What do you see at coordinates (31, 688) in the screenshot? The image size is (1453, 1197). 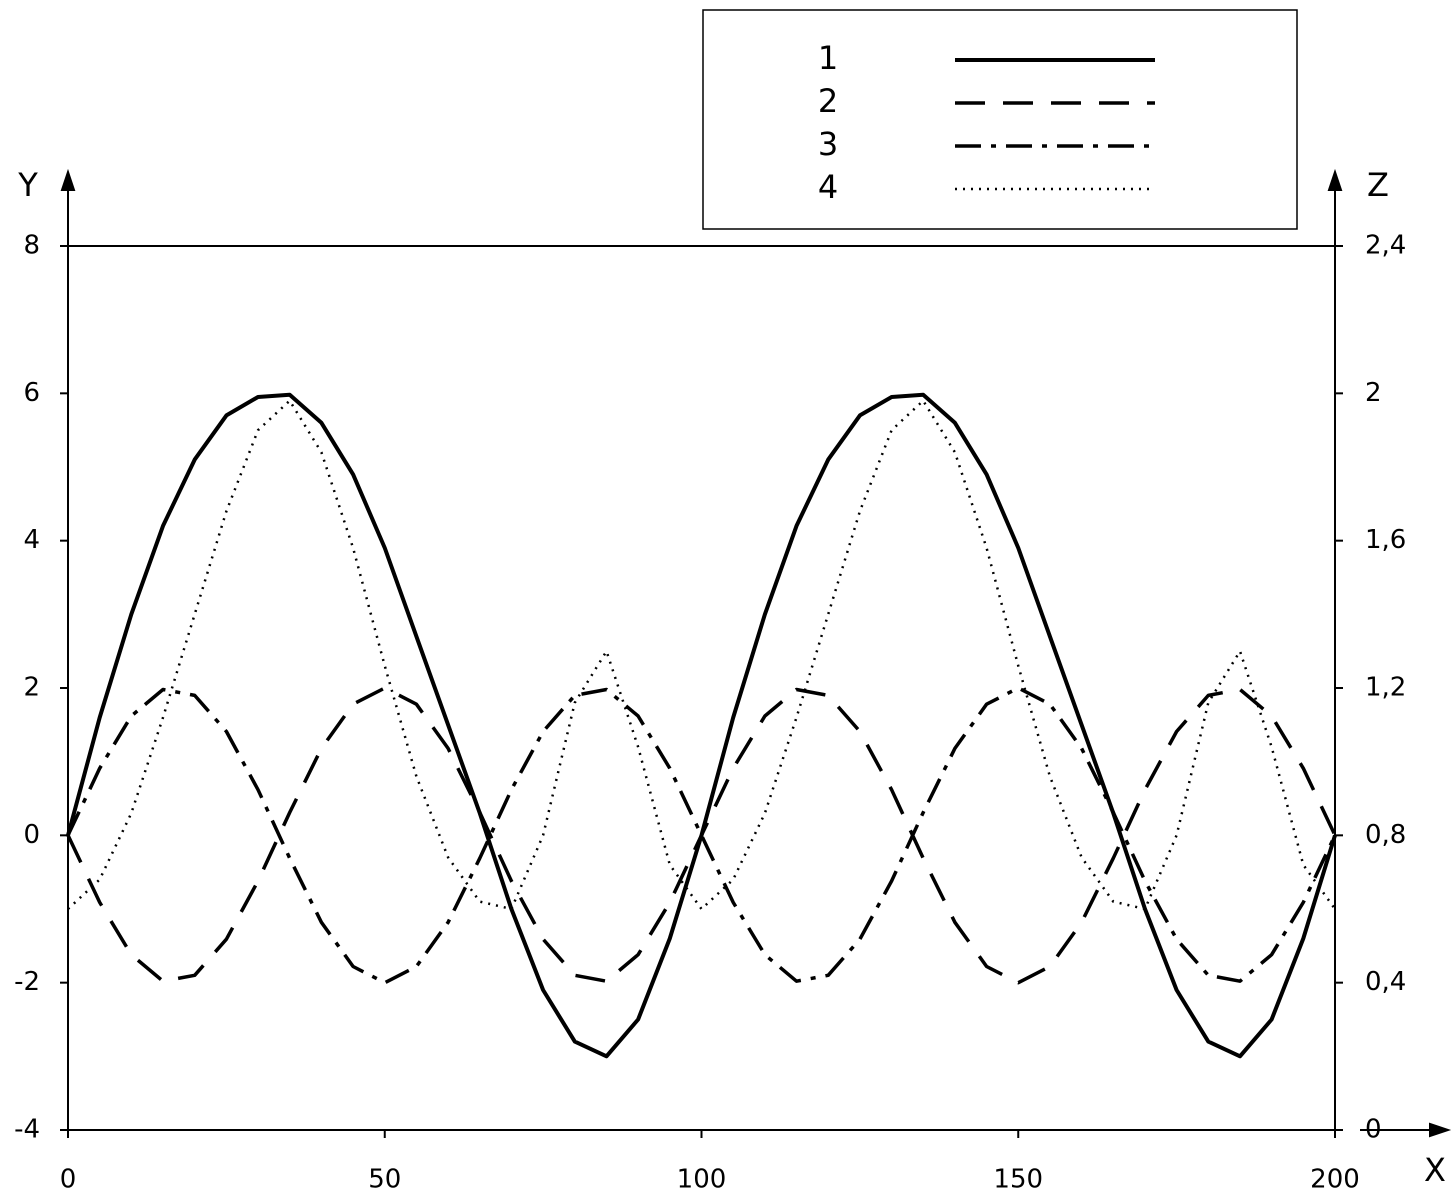 I see `y-tick-label: 2` at bounding box center [31, 688].